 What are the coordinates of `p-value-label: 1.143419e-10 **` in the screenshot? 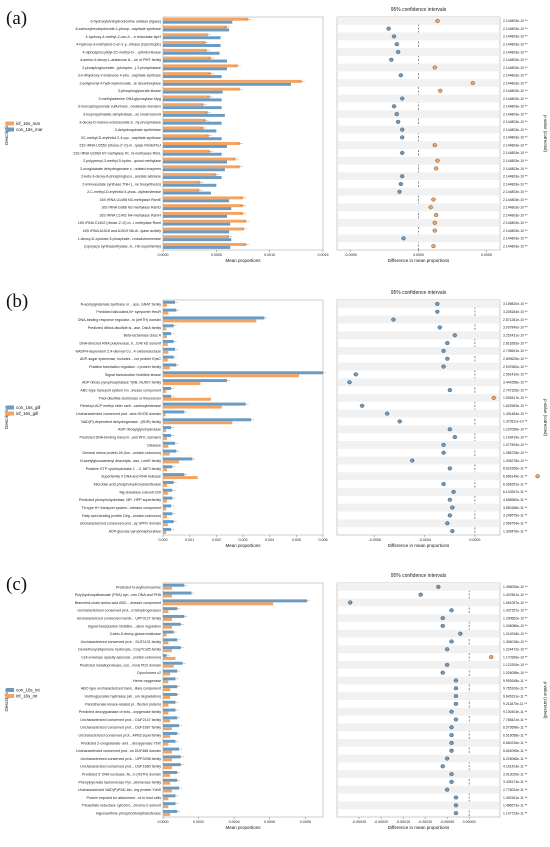 It's located at (515, 437).